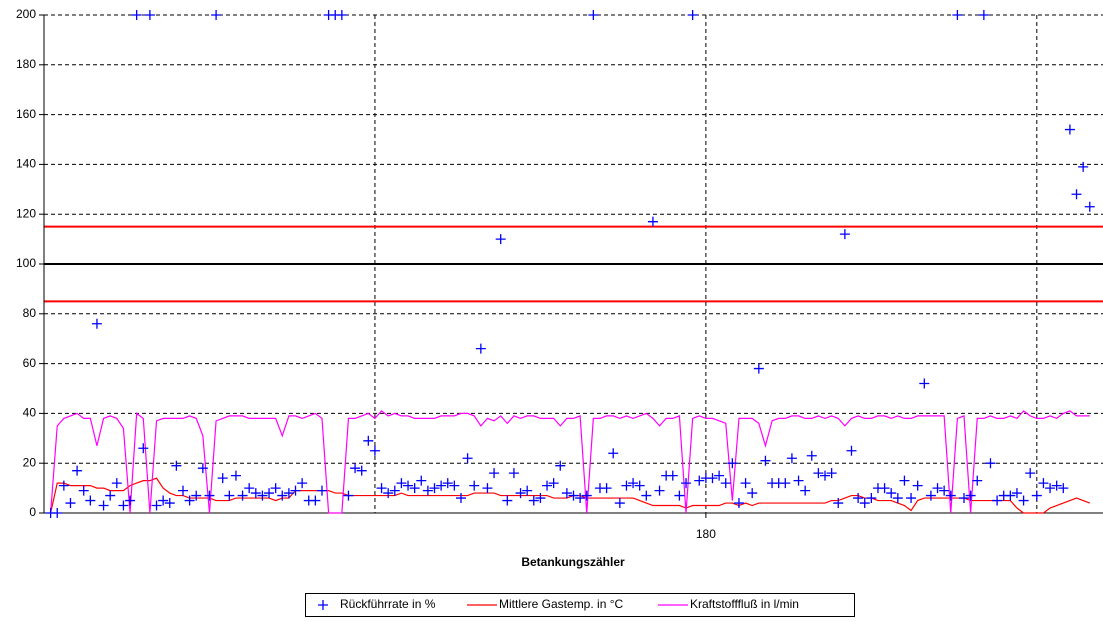 The height and width of the screenshot is (622, 1103). What do you see at coordinates (30, 313) in the screenshot?
I see `y-tick-label: 80` at bounding box center [30, 313].